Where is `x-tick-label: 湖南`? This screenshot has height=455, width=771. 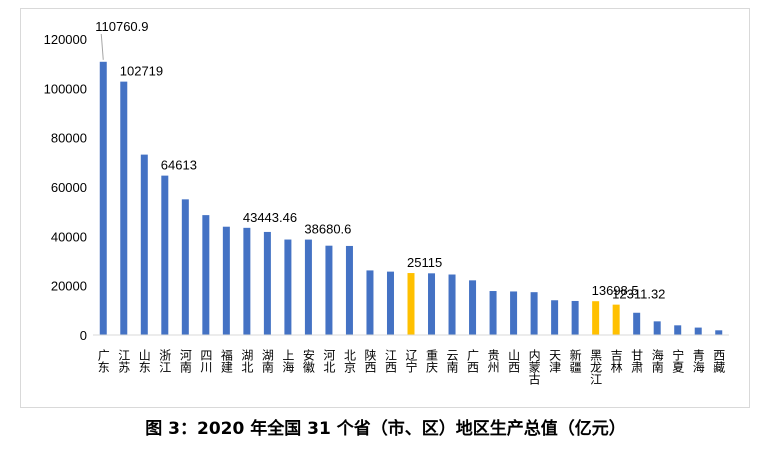 x-tick-label: 湖南 is located at coordinates (267, 360).